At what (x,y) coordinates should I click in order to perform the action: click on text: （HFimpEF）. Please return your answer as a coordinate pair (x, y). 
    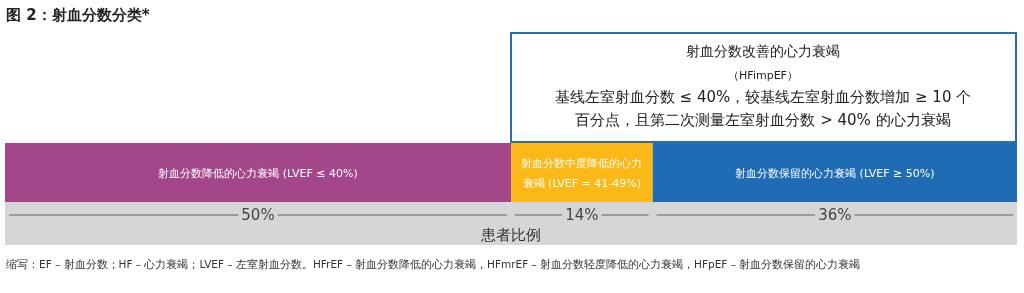
    Looking at the image, I should click on (763, 75).